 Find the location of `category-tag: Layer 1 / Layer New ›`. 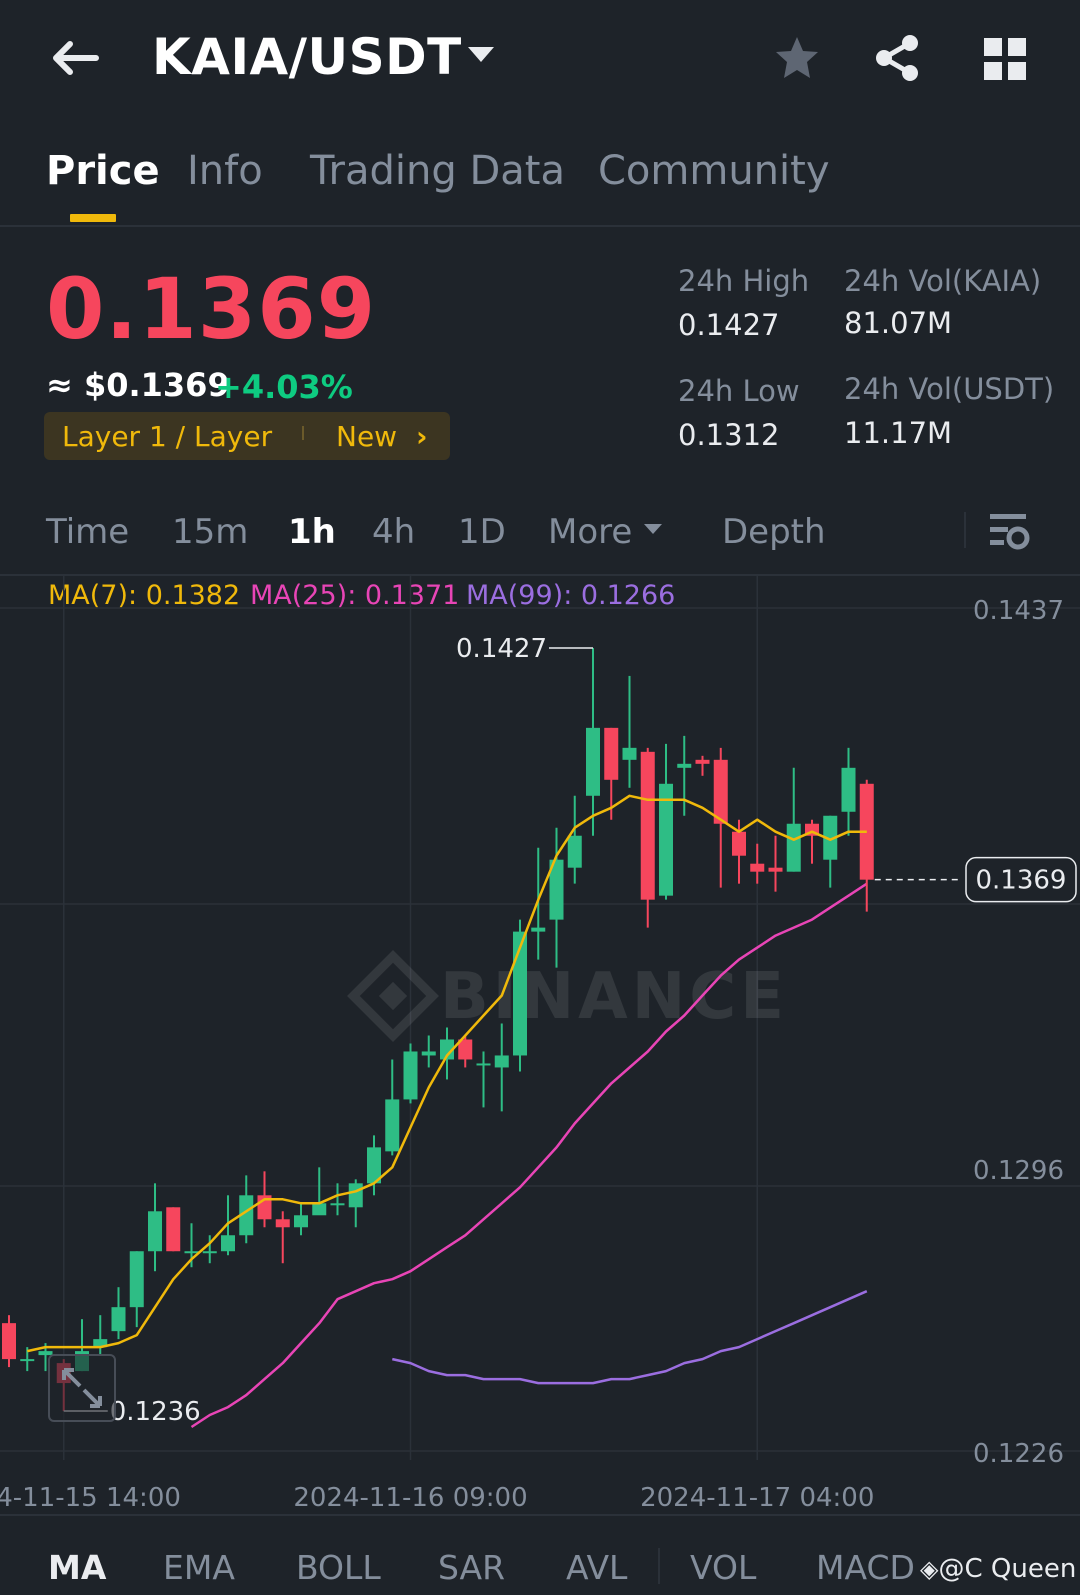

category-tag: Layer 1 / Layer New › is located at coordinates (247, 436).